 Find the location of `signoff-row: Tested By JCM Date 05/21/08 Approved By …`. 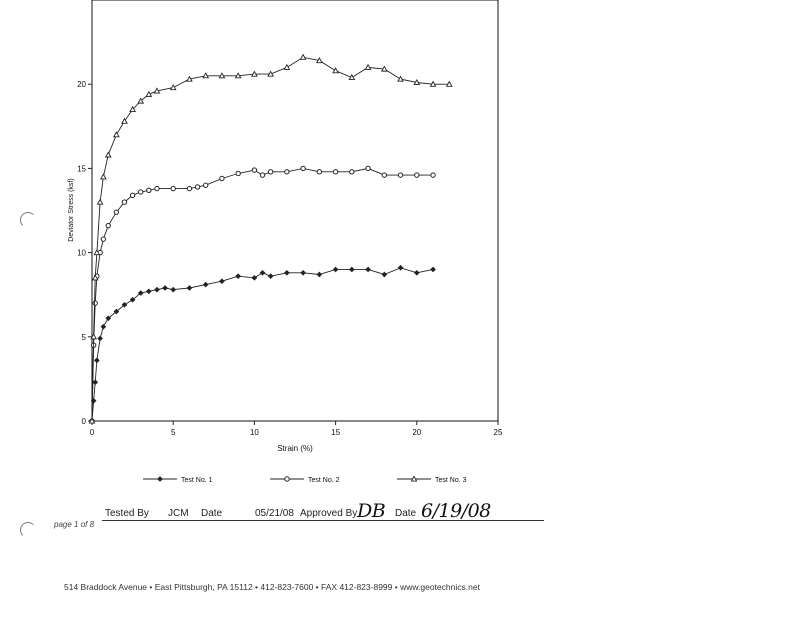

signoff-row: Tested By JCM Date 05/21/08 Approved By … is located at coordinates (325, 511).